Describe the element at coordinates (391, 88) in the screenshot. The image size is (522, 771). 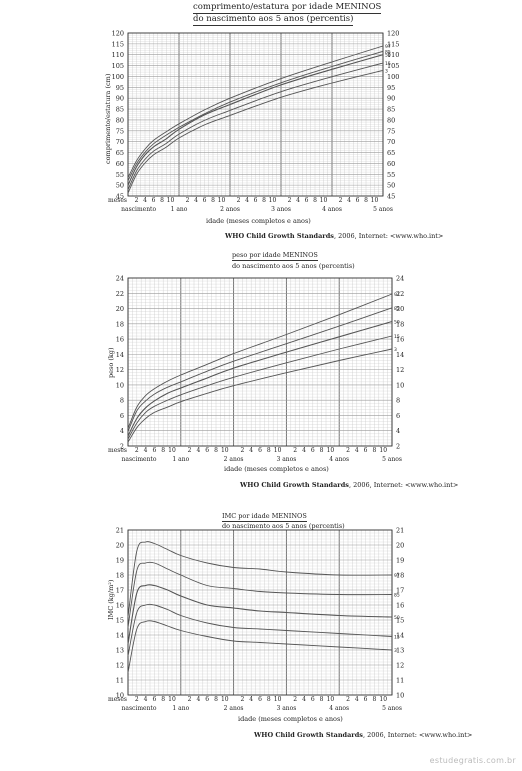
I see `c1-ytick-right: 95` at that location.